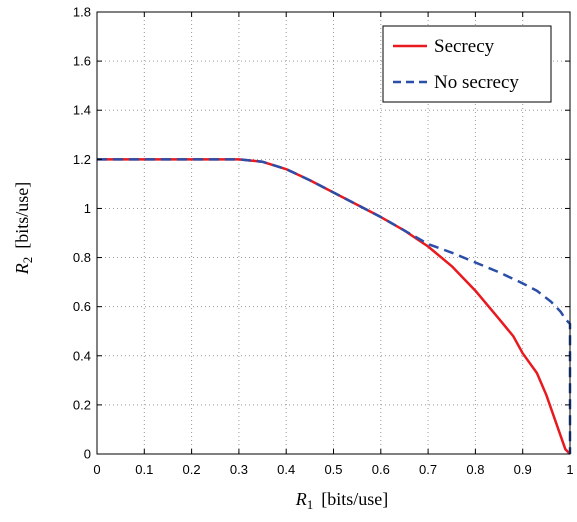 The image size is (577, 522). Describe the element at coordinates (82, 306) in the screenshot. I see `y-tick-label: 0.6` at that location.